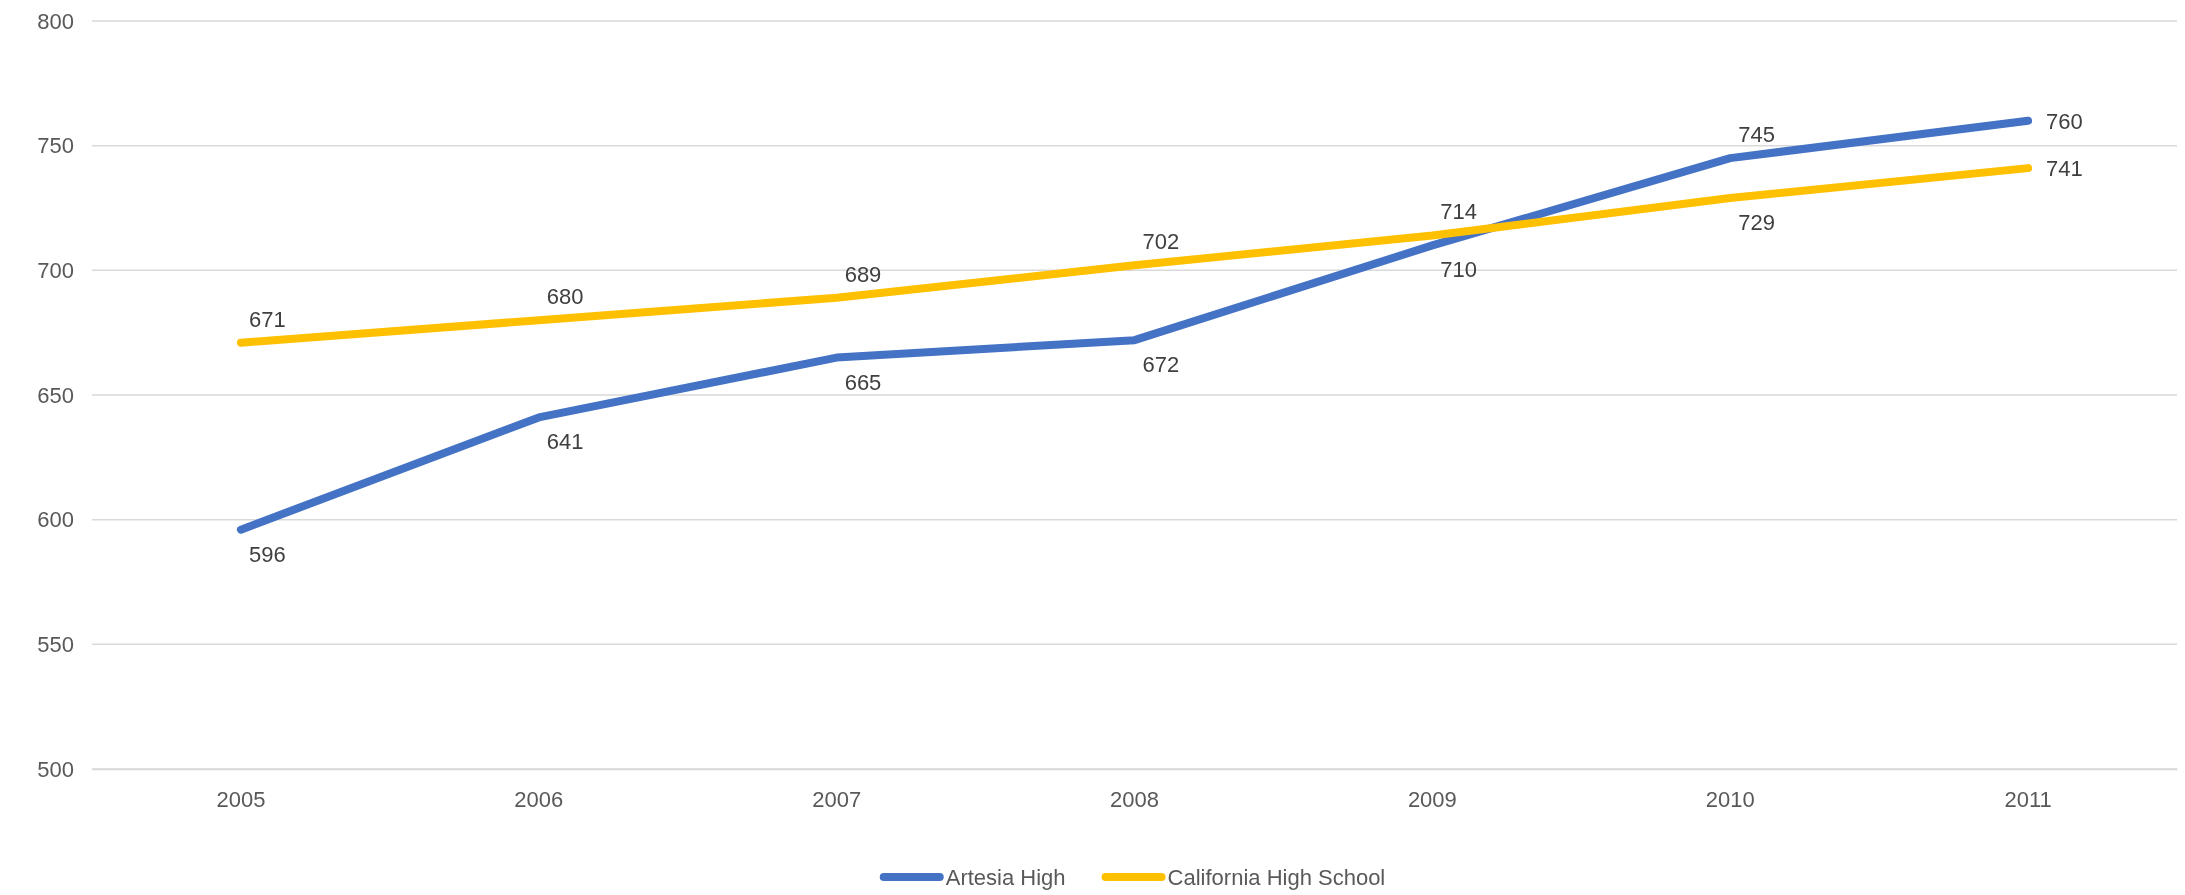 The width and height of the screenshot is (2185, 895). I want to click on y-tick-label: 600, so click(55, 520).